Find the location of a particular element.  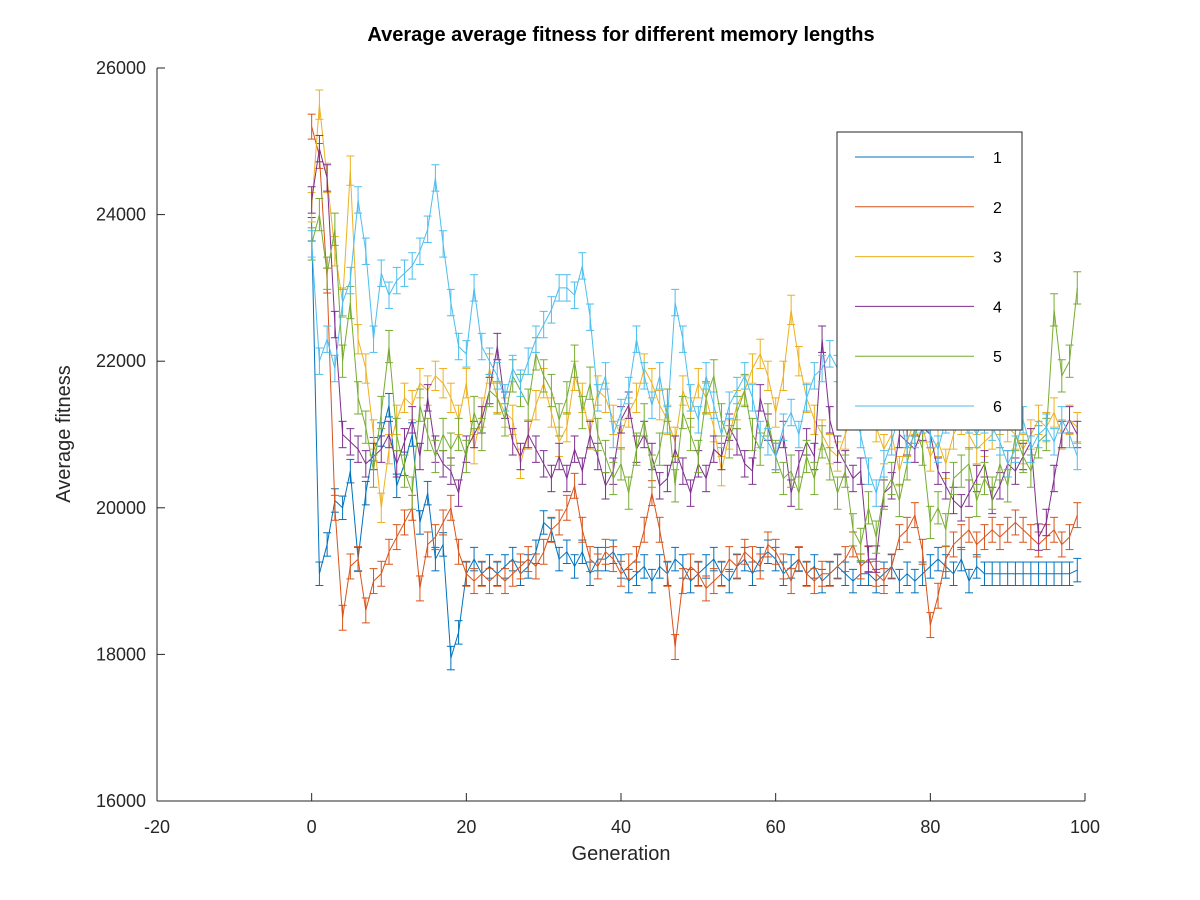

y-tick-label: 16000 is located at coordinates (121, 801).